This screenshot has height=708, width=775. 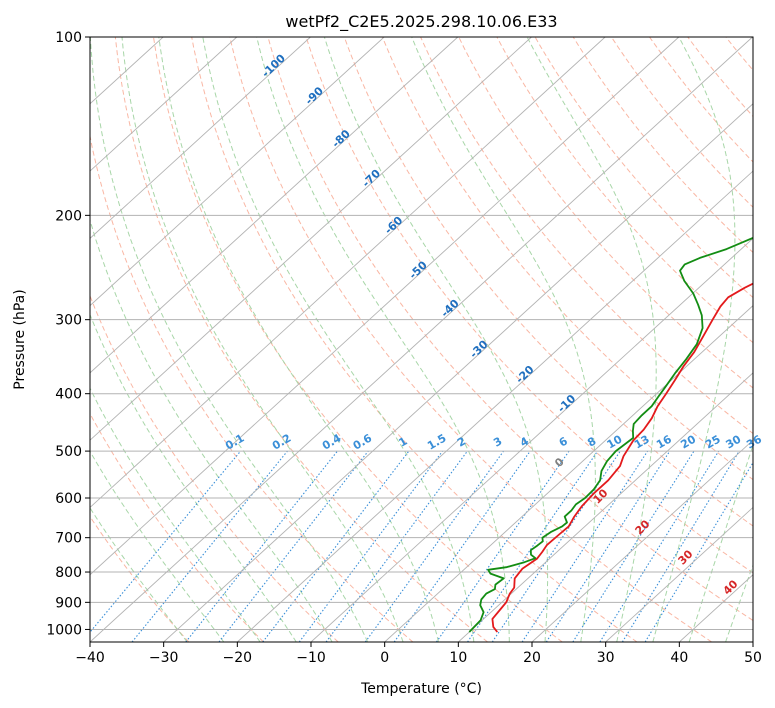 I want to click on isotherm-label: -80, so click(x=341, y=138).